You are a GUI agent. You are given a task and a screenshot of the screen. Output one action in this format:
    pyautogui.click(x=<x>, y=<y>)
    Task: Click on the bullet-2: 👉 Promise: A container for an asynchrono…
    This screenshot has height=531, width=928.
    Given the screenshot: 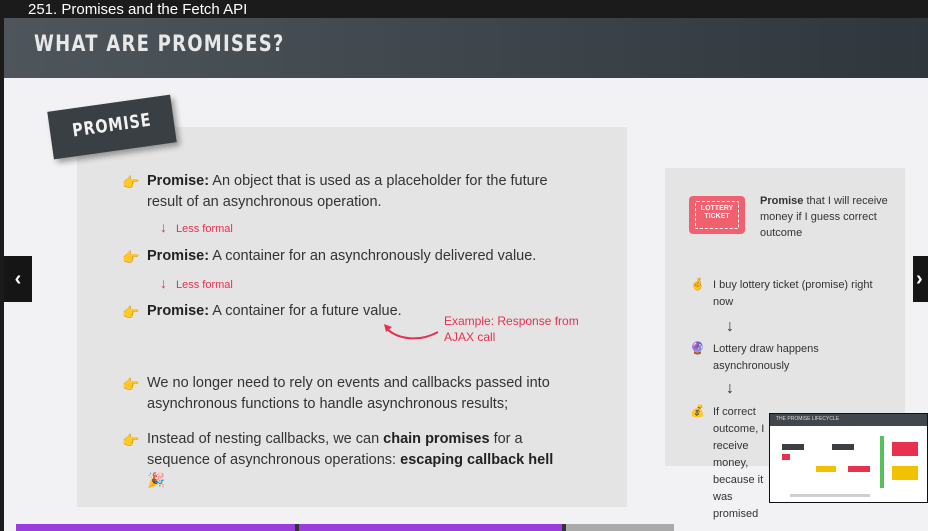 What is the action you would take?
    pyautogui.click(x=342, y=256)
    